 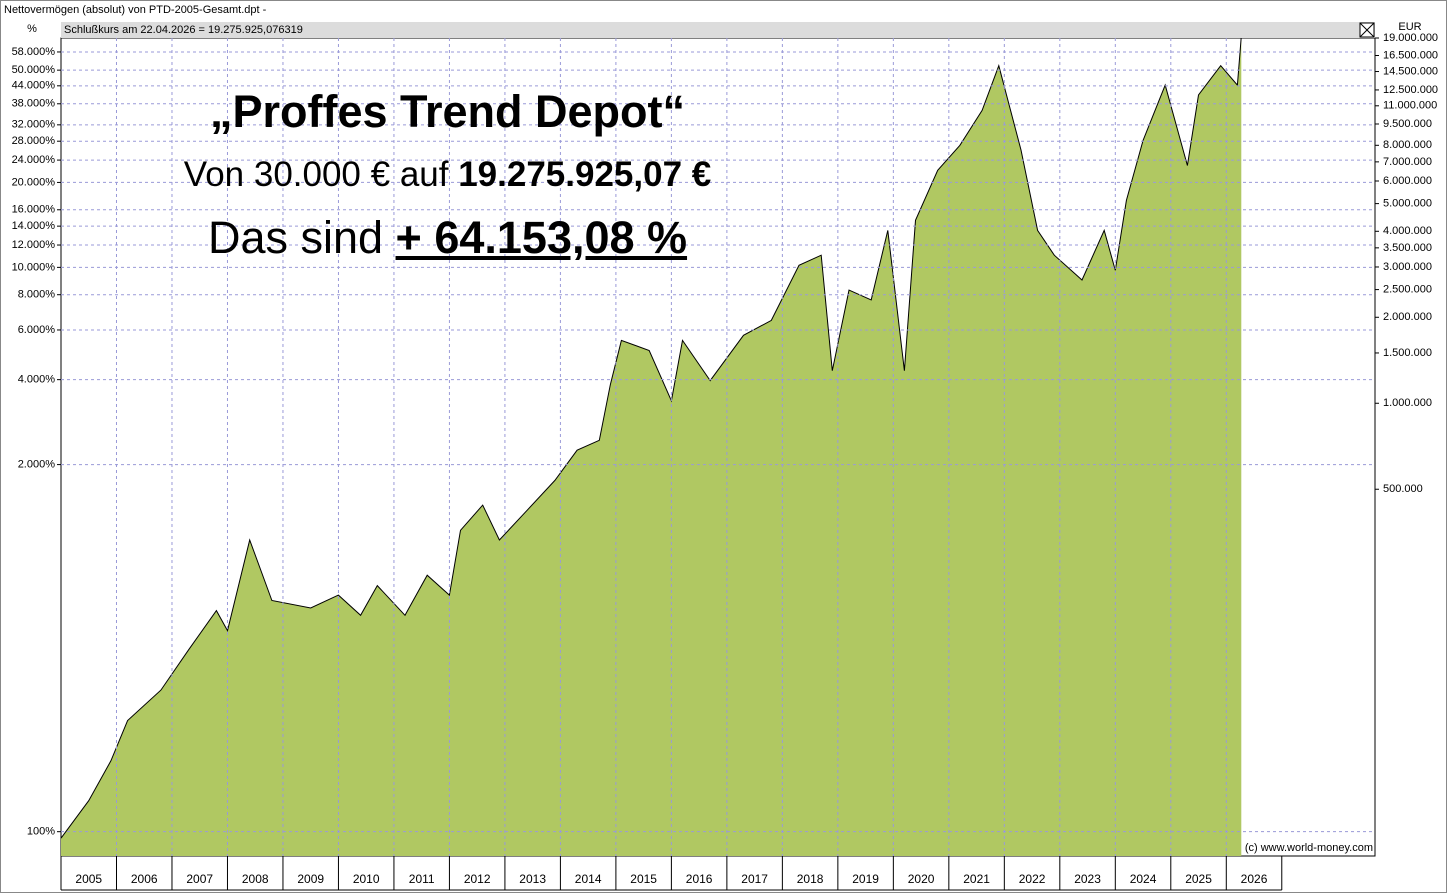 I want to click on y-tick-label: 9.500.000, so click(x=1407, y=124).